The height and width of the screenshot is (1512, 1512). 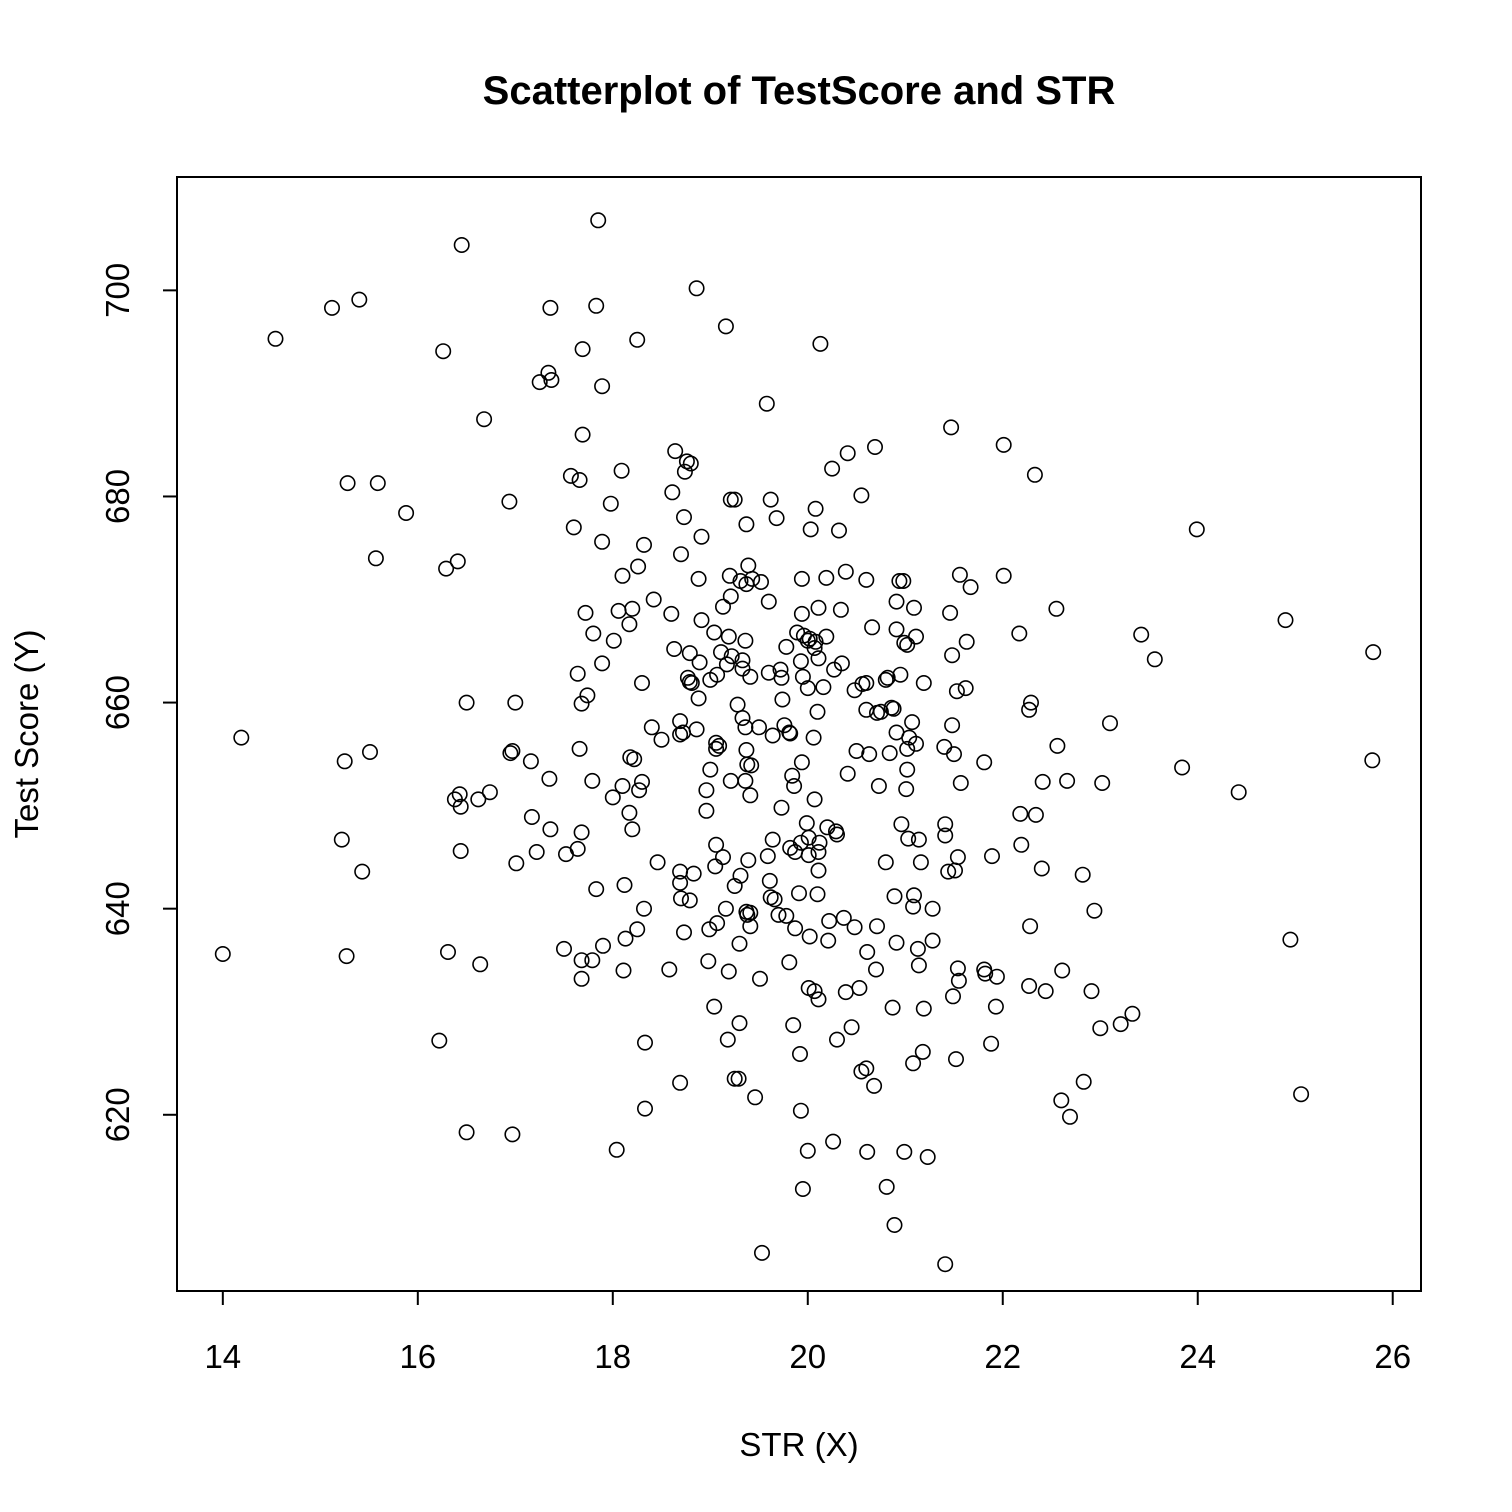 What do you see at coordinates (612, 1356) in the screenshot?
I see `x-tick-label: 18` at bounding box center [612, 1356].